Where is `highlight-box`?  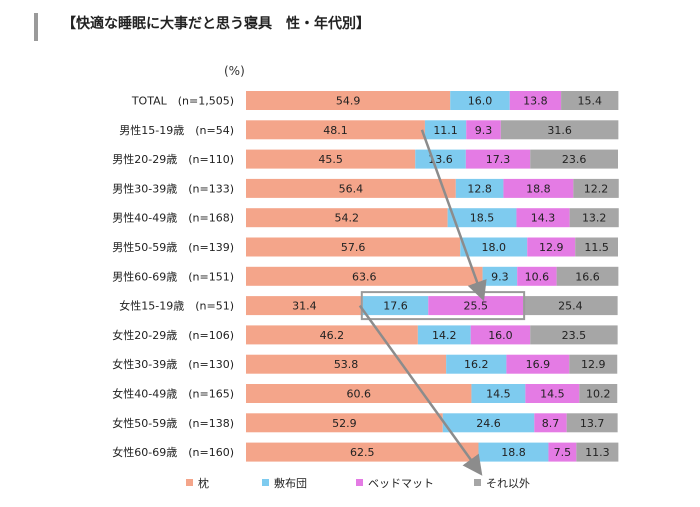
highlight-box is located at coordinates (443, 306).